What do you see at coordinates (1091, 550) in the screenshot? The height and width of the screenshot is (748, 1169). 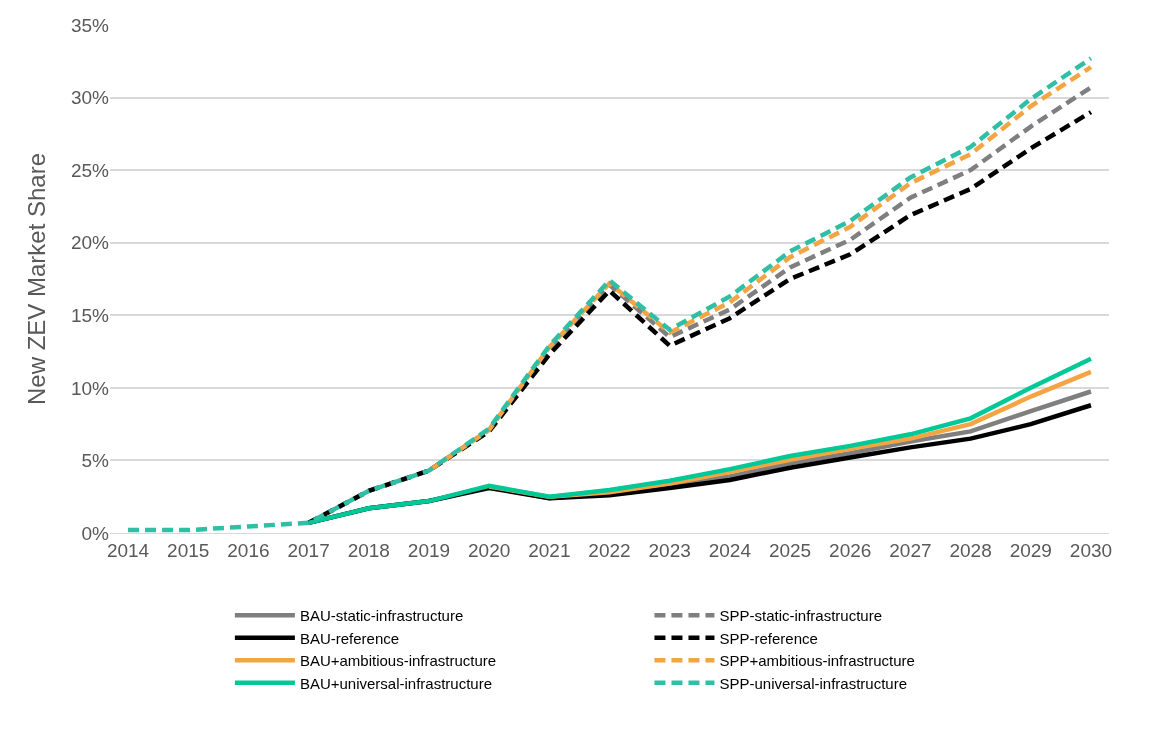 I see `x-tick-label: 2030` at bounding box center [1091, 550].